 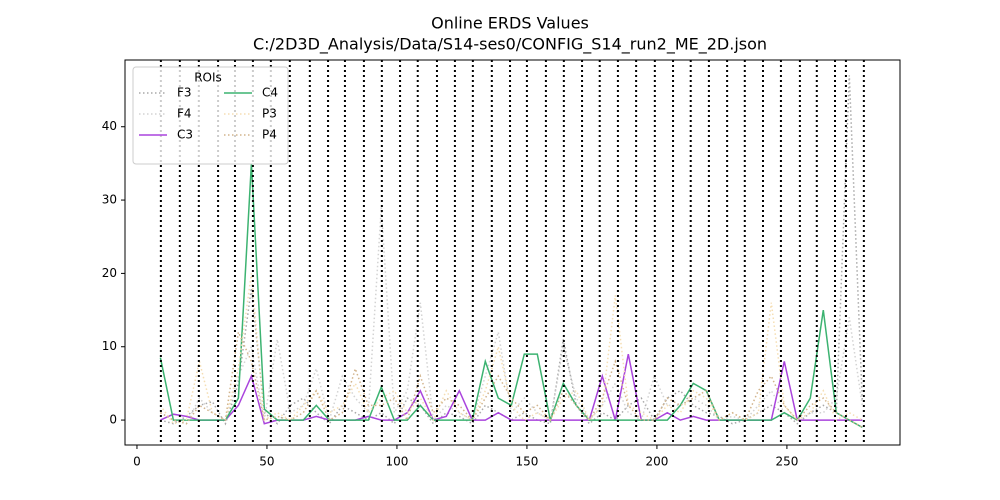 I want to click on x-tick-label: 200, so click(x=656, y=462).